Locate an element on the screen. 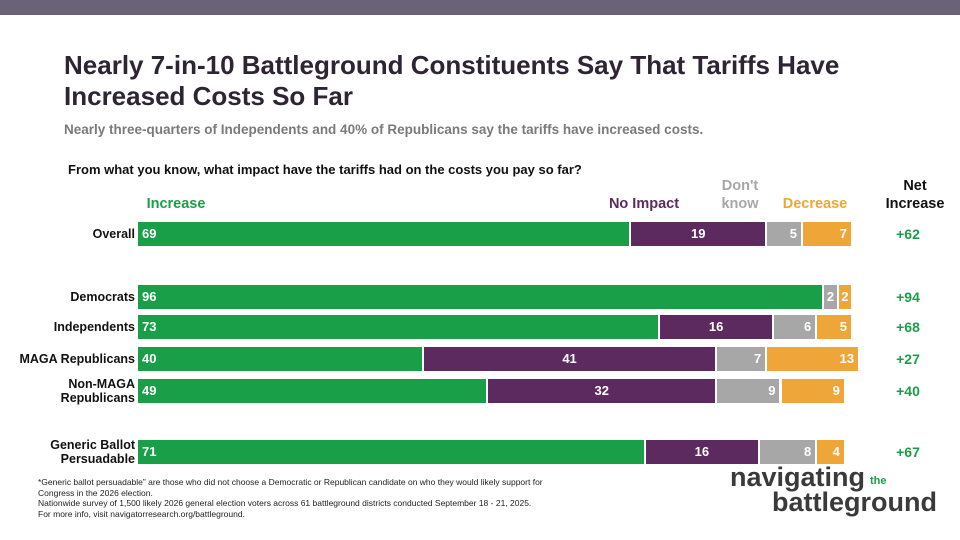 The height and width of the screenshot is (540, 960). category-label: Non-MAGA Republicans is located at coordinates (97, 391).